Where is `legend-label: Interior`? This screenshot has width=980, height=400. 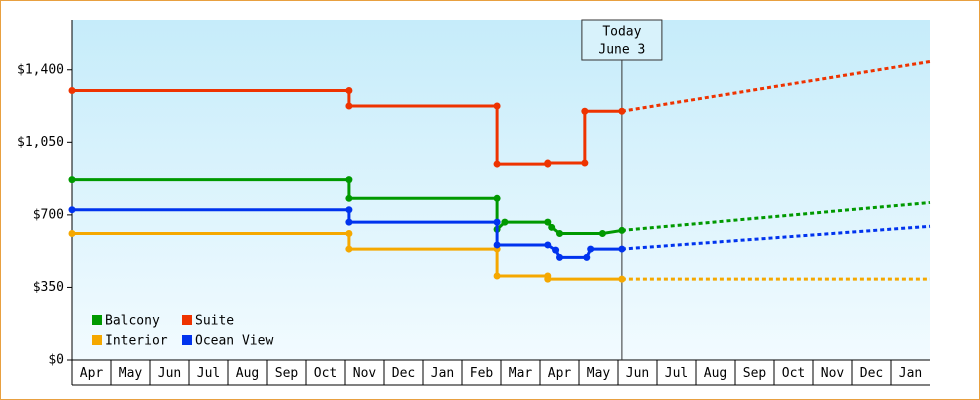 legend-label: Interior is located at coordinates (136, 341).